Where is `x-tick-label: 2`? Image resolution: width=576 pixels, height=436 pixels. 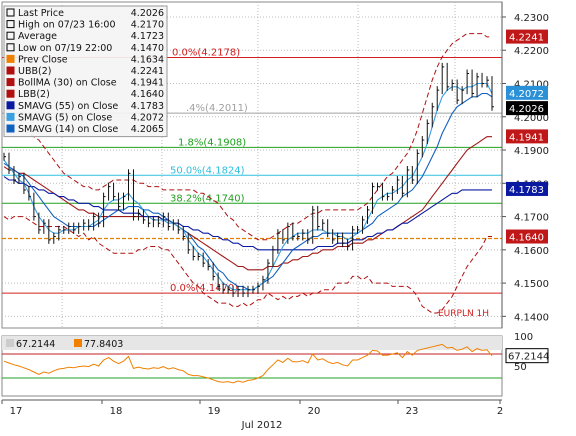 x-tick-label: 2 is located at coordinates (500, 411).